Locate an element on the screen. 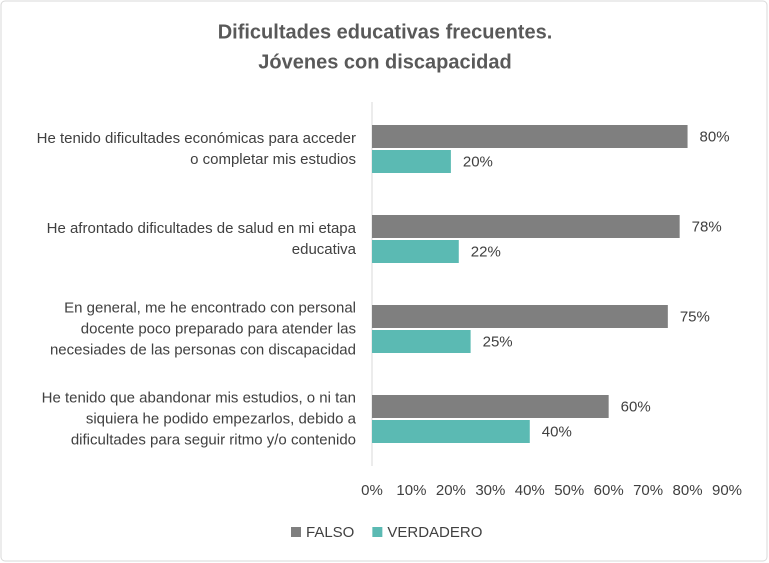 Image resolution: width=769 pixels, height=563 pixels. value-label: 25% is located at coordinates (498, 341).